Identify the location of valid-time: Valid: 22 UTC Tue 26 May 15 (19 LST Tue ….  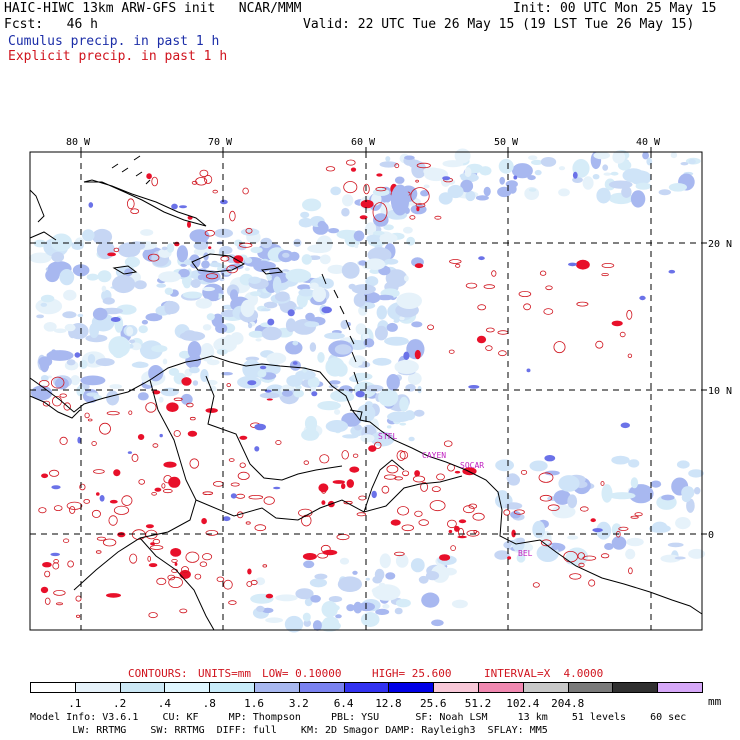
(499, 24).